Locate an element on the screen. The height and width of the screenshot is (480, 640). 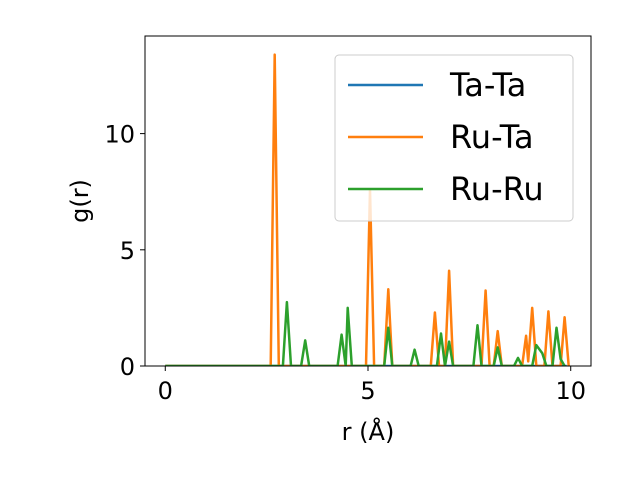
y-tick-label: 5 is located at coordinates (127, 251).